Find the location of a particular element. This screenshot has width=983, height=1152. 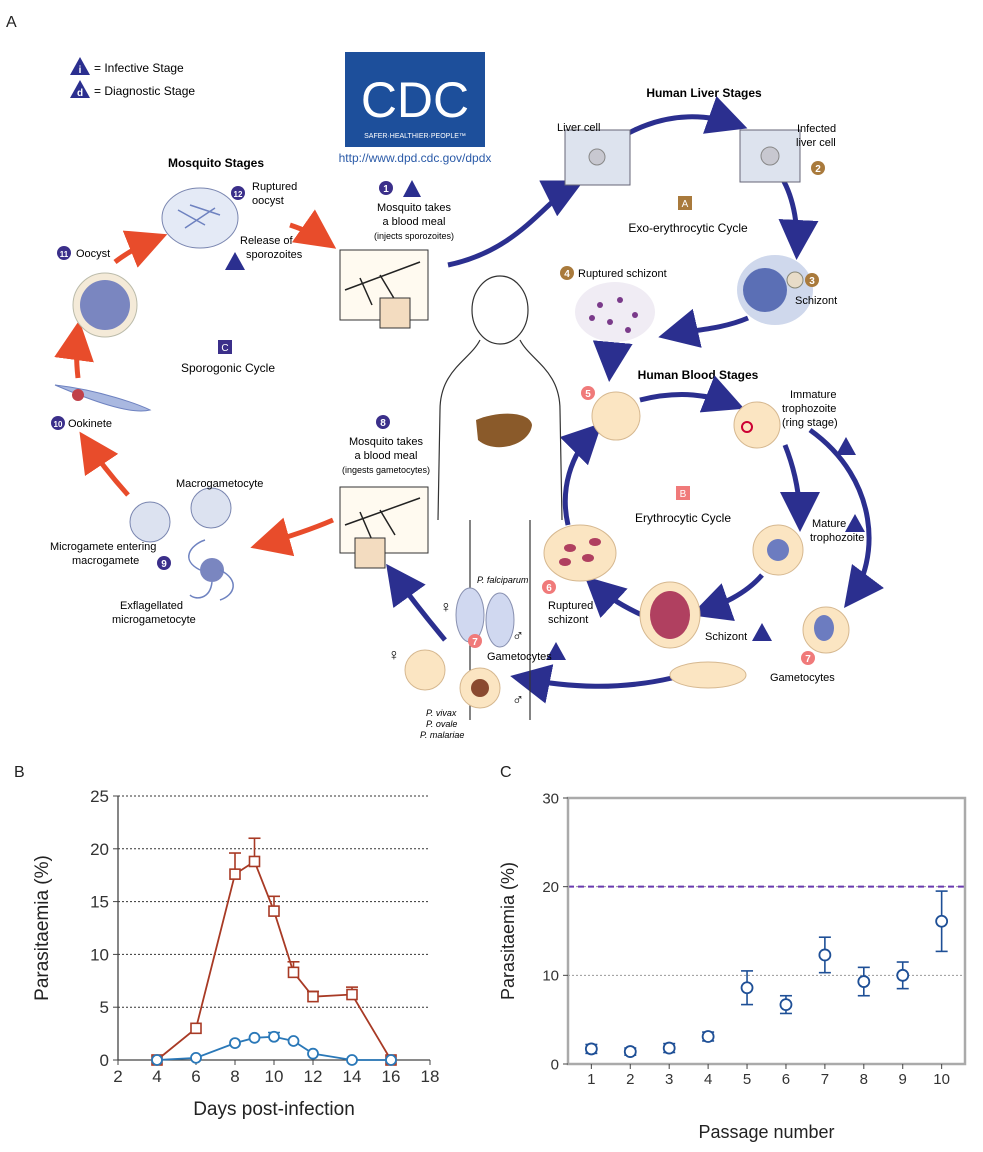

gametocyte-elongated is located at coordinates (708, 675).